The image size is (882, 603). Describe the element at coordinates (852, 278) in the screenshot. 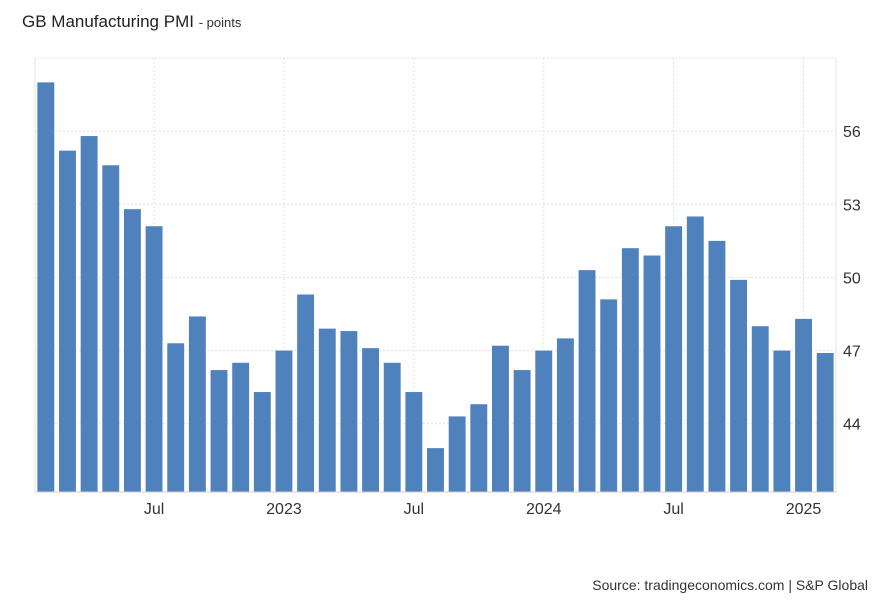

I see `y-tick-label: 50` at that location.